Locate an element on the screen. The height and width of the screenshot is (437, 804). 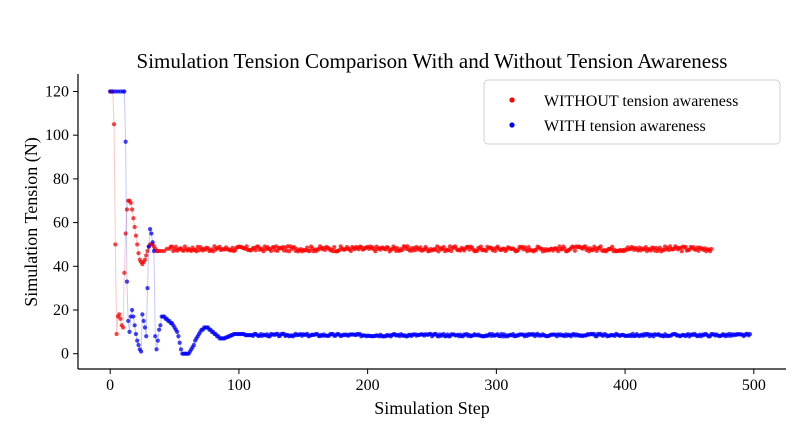
y-tick-label: 20 is located at coordinates (61, 310).